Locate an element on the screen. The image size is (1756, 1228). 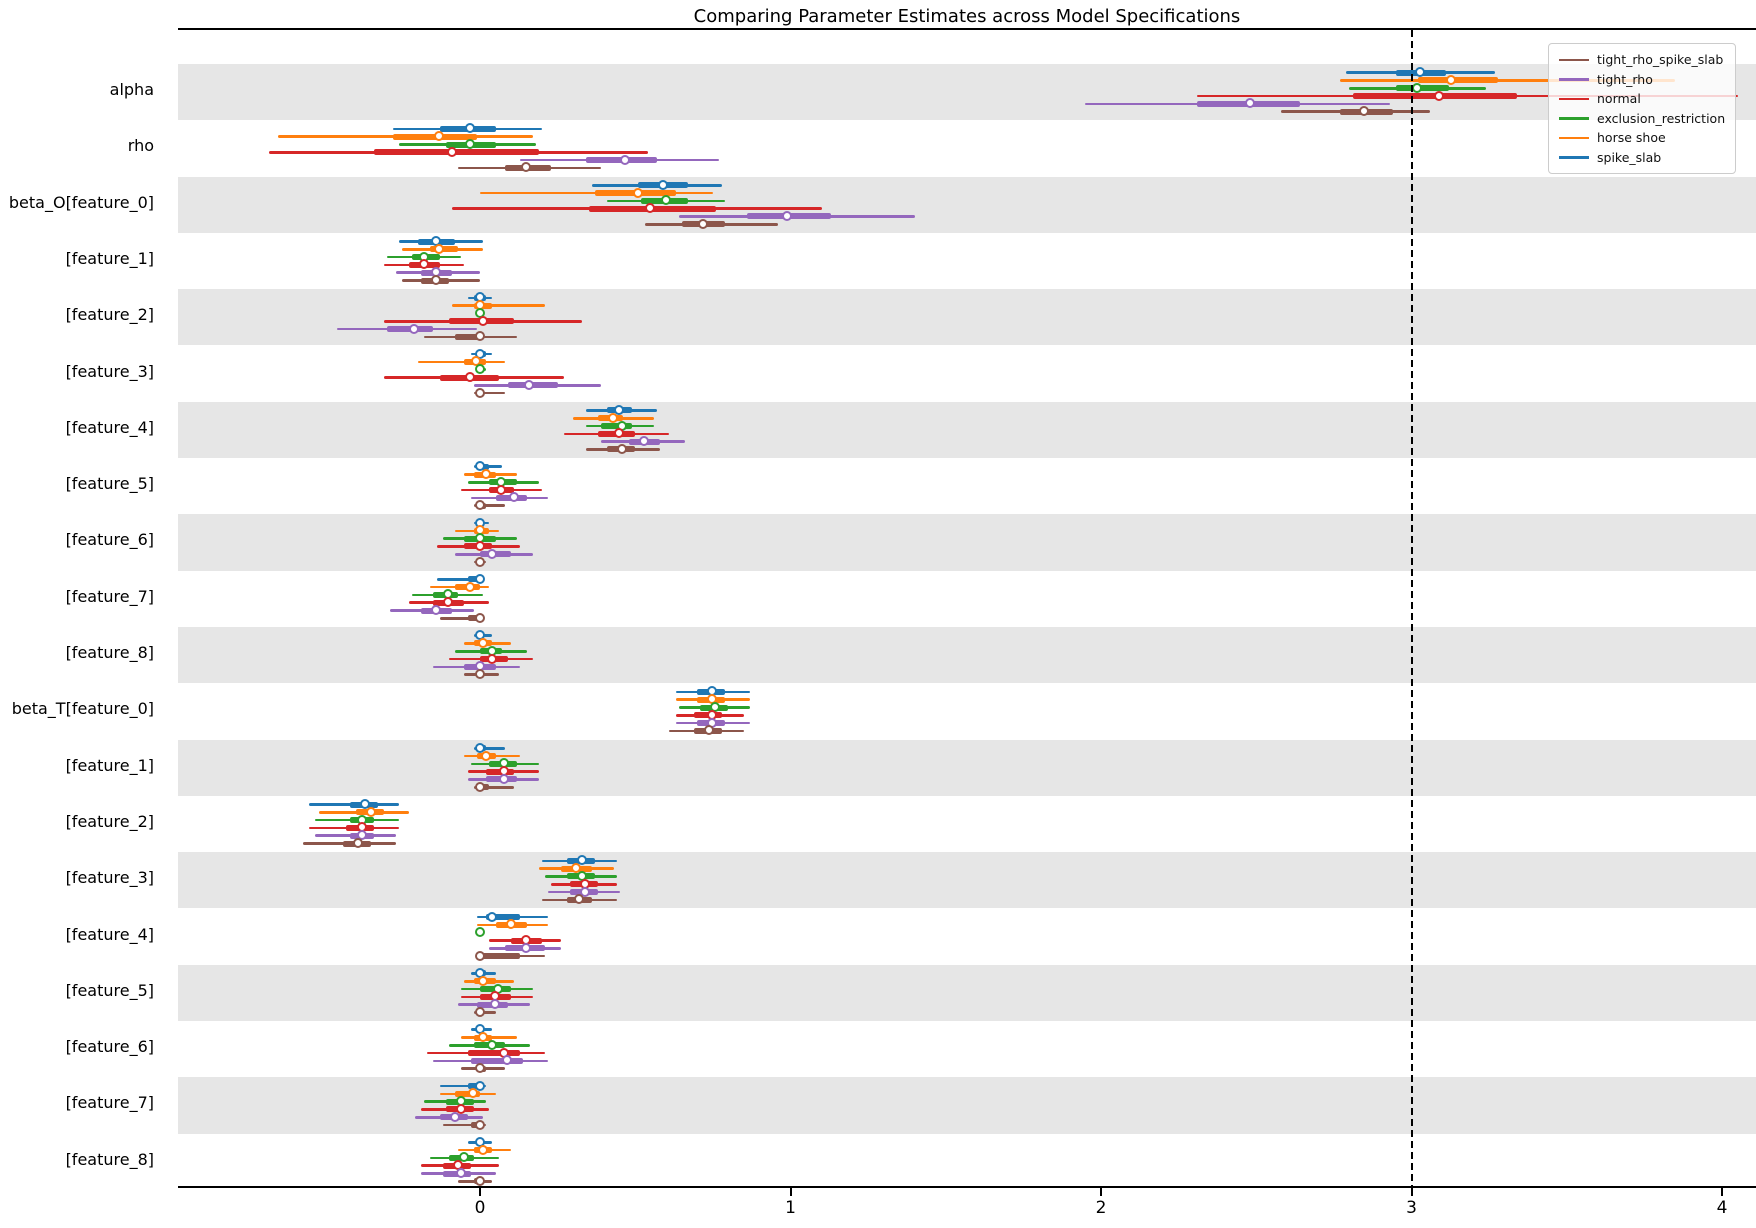
x-tick-label: 0 is located at coordinates (480, 1208).